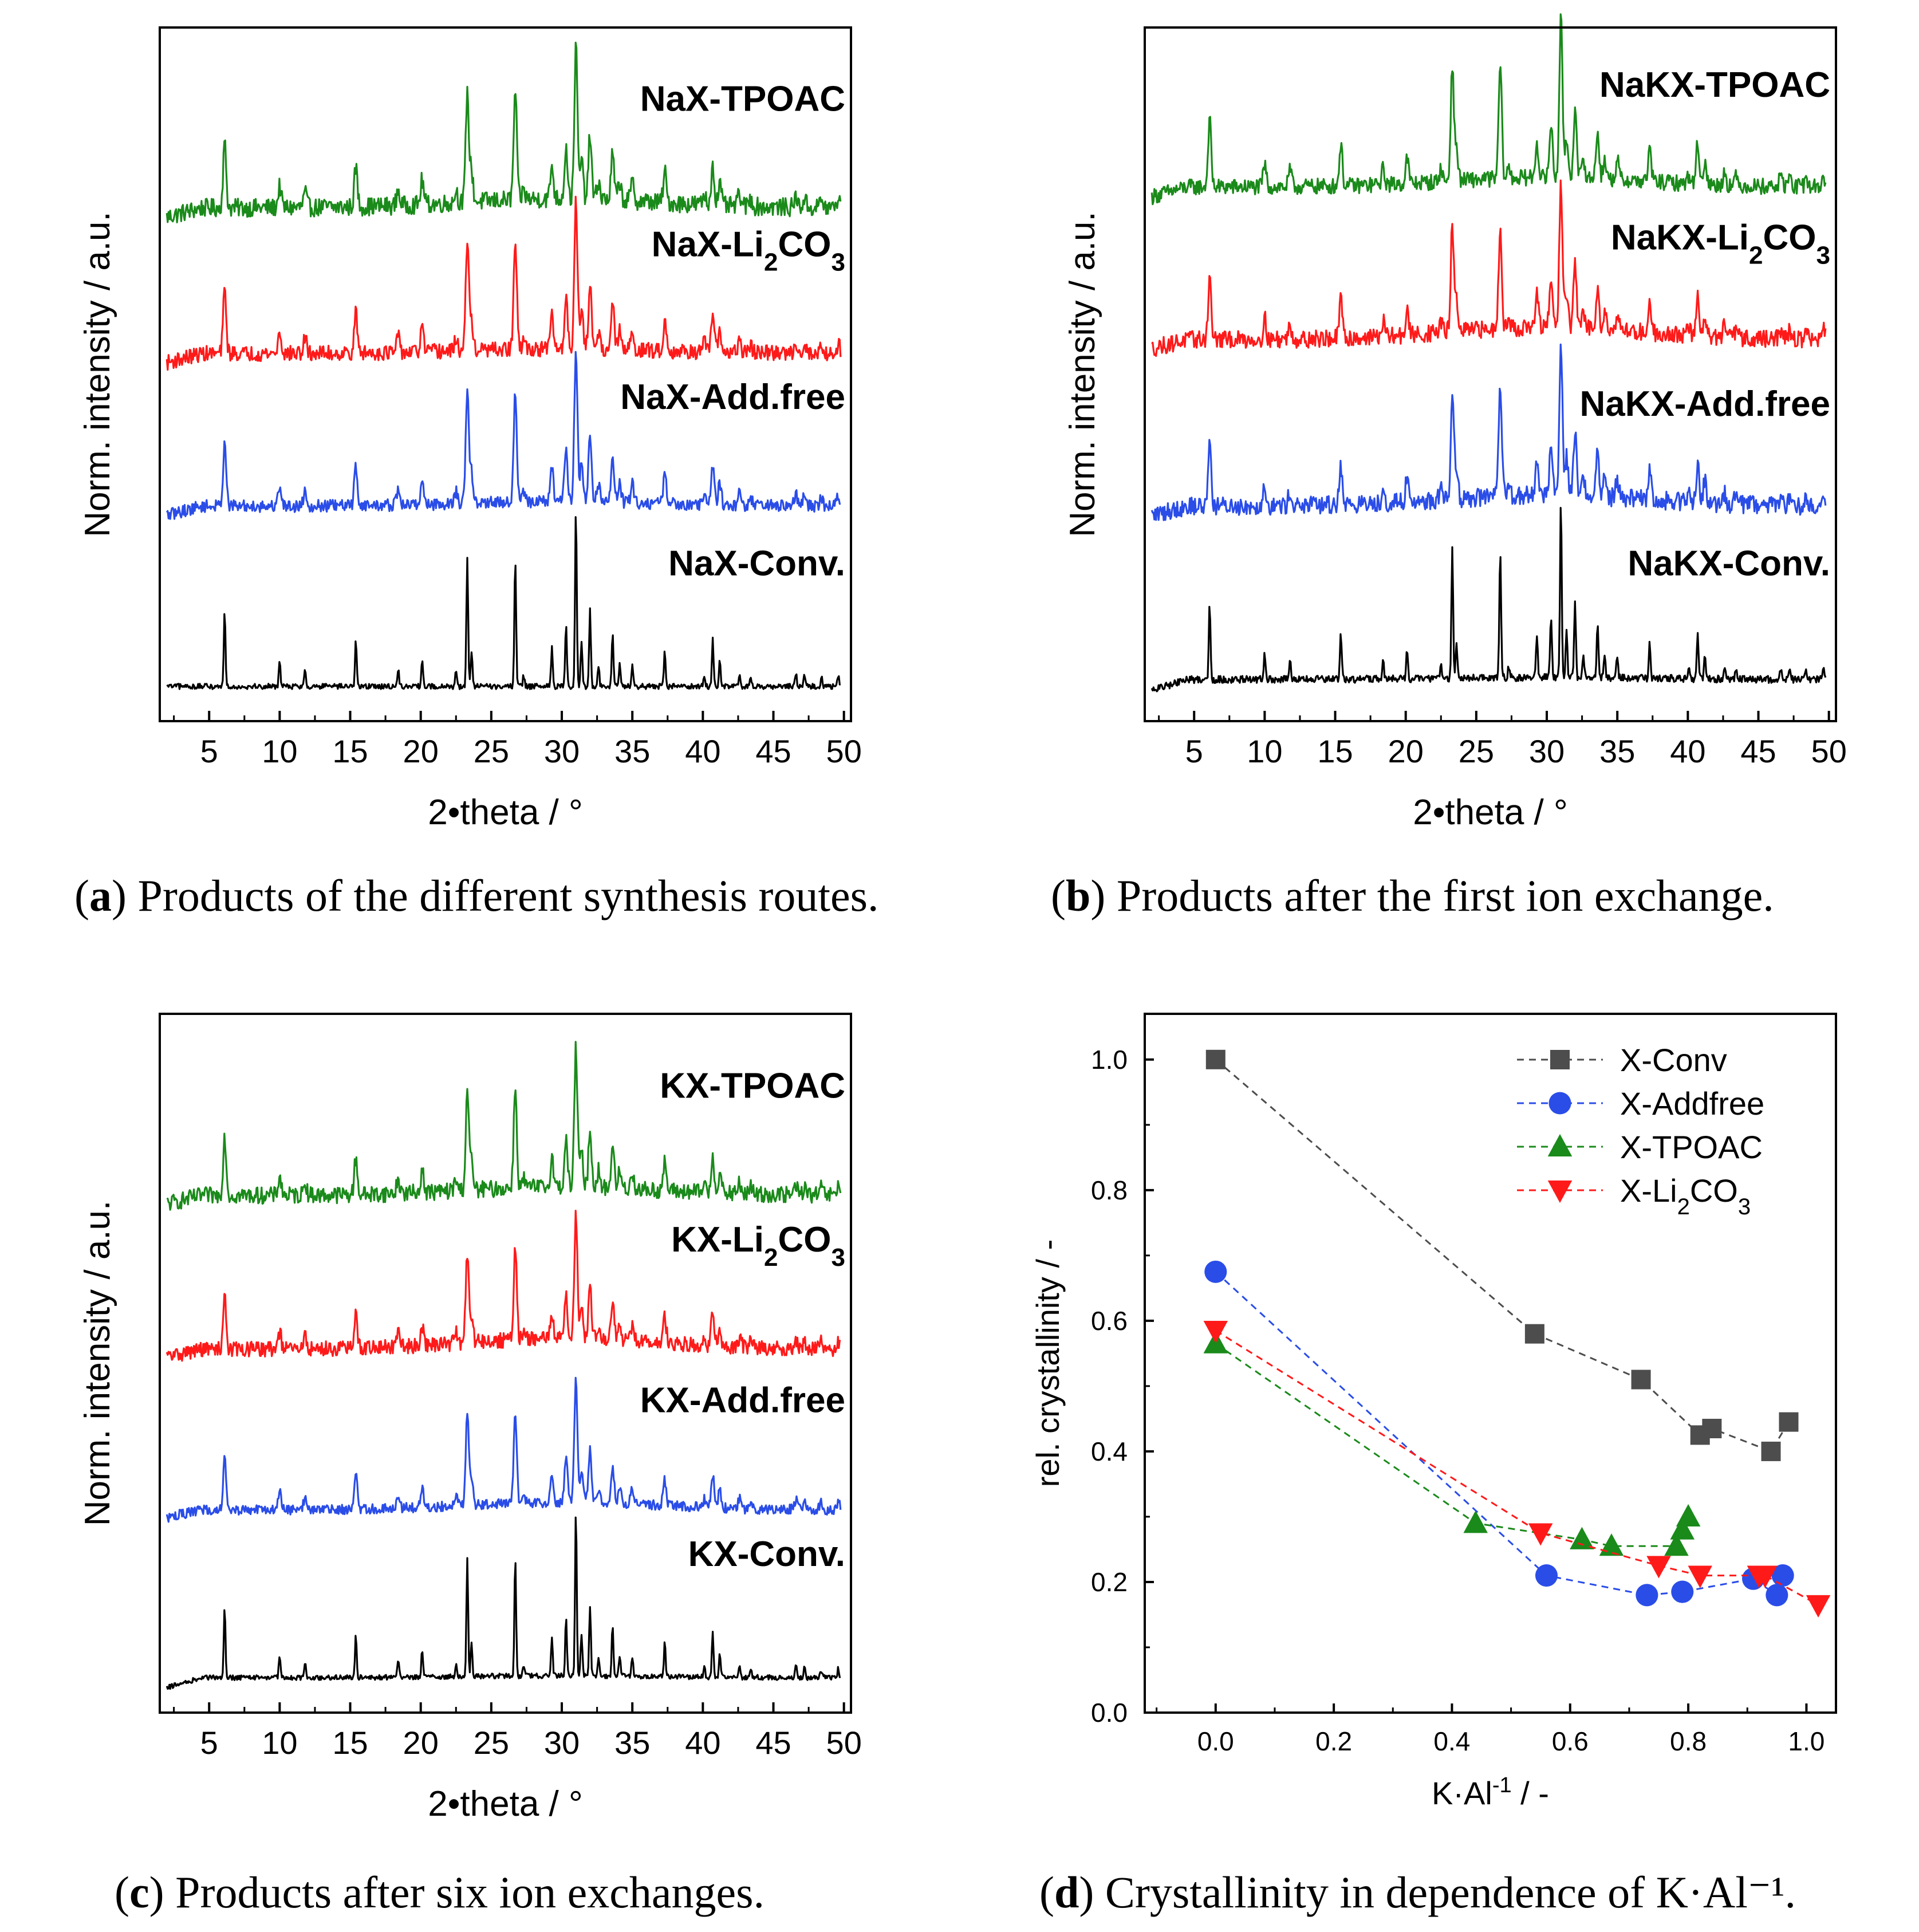 This screenshot has width=1919, height=1932. What do you see at coordinates (1488, 109) in the screenshot?
I see `trace-nakx-tpoac` at bounding box center [1488, 109].